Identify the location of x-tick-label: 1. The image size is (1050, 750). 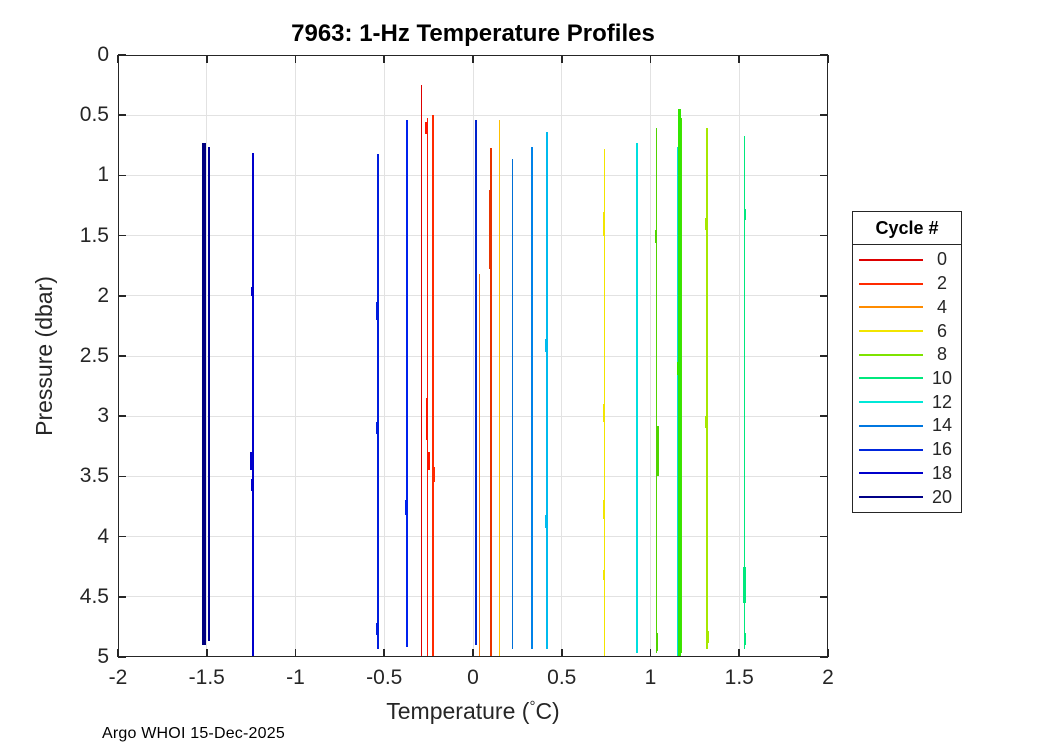
(650, 677).